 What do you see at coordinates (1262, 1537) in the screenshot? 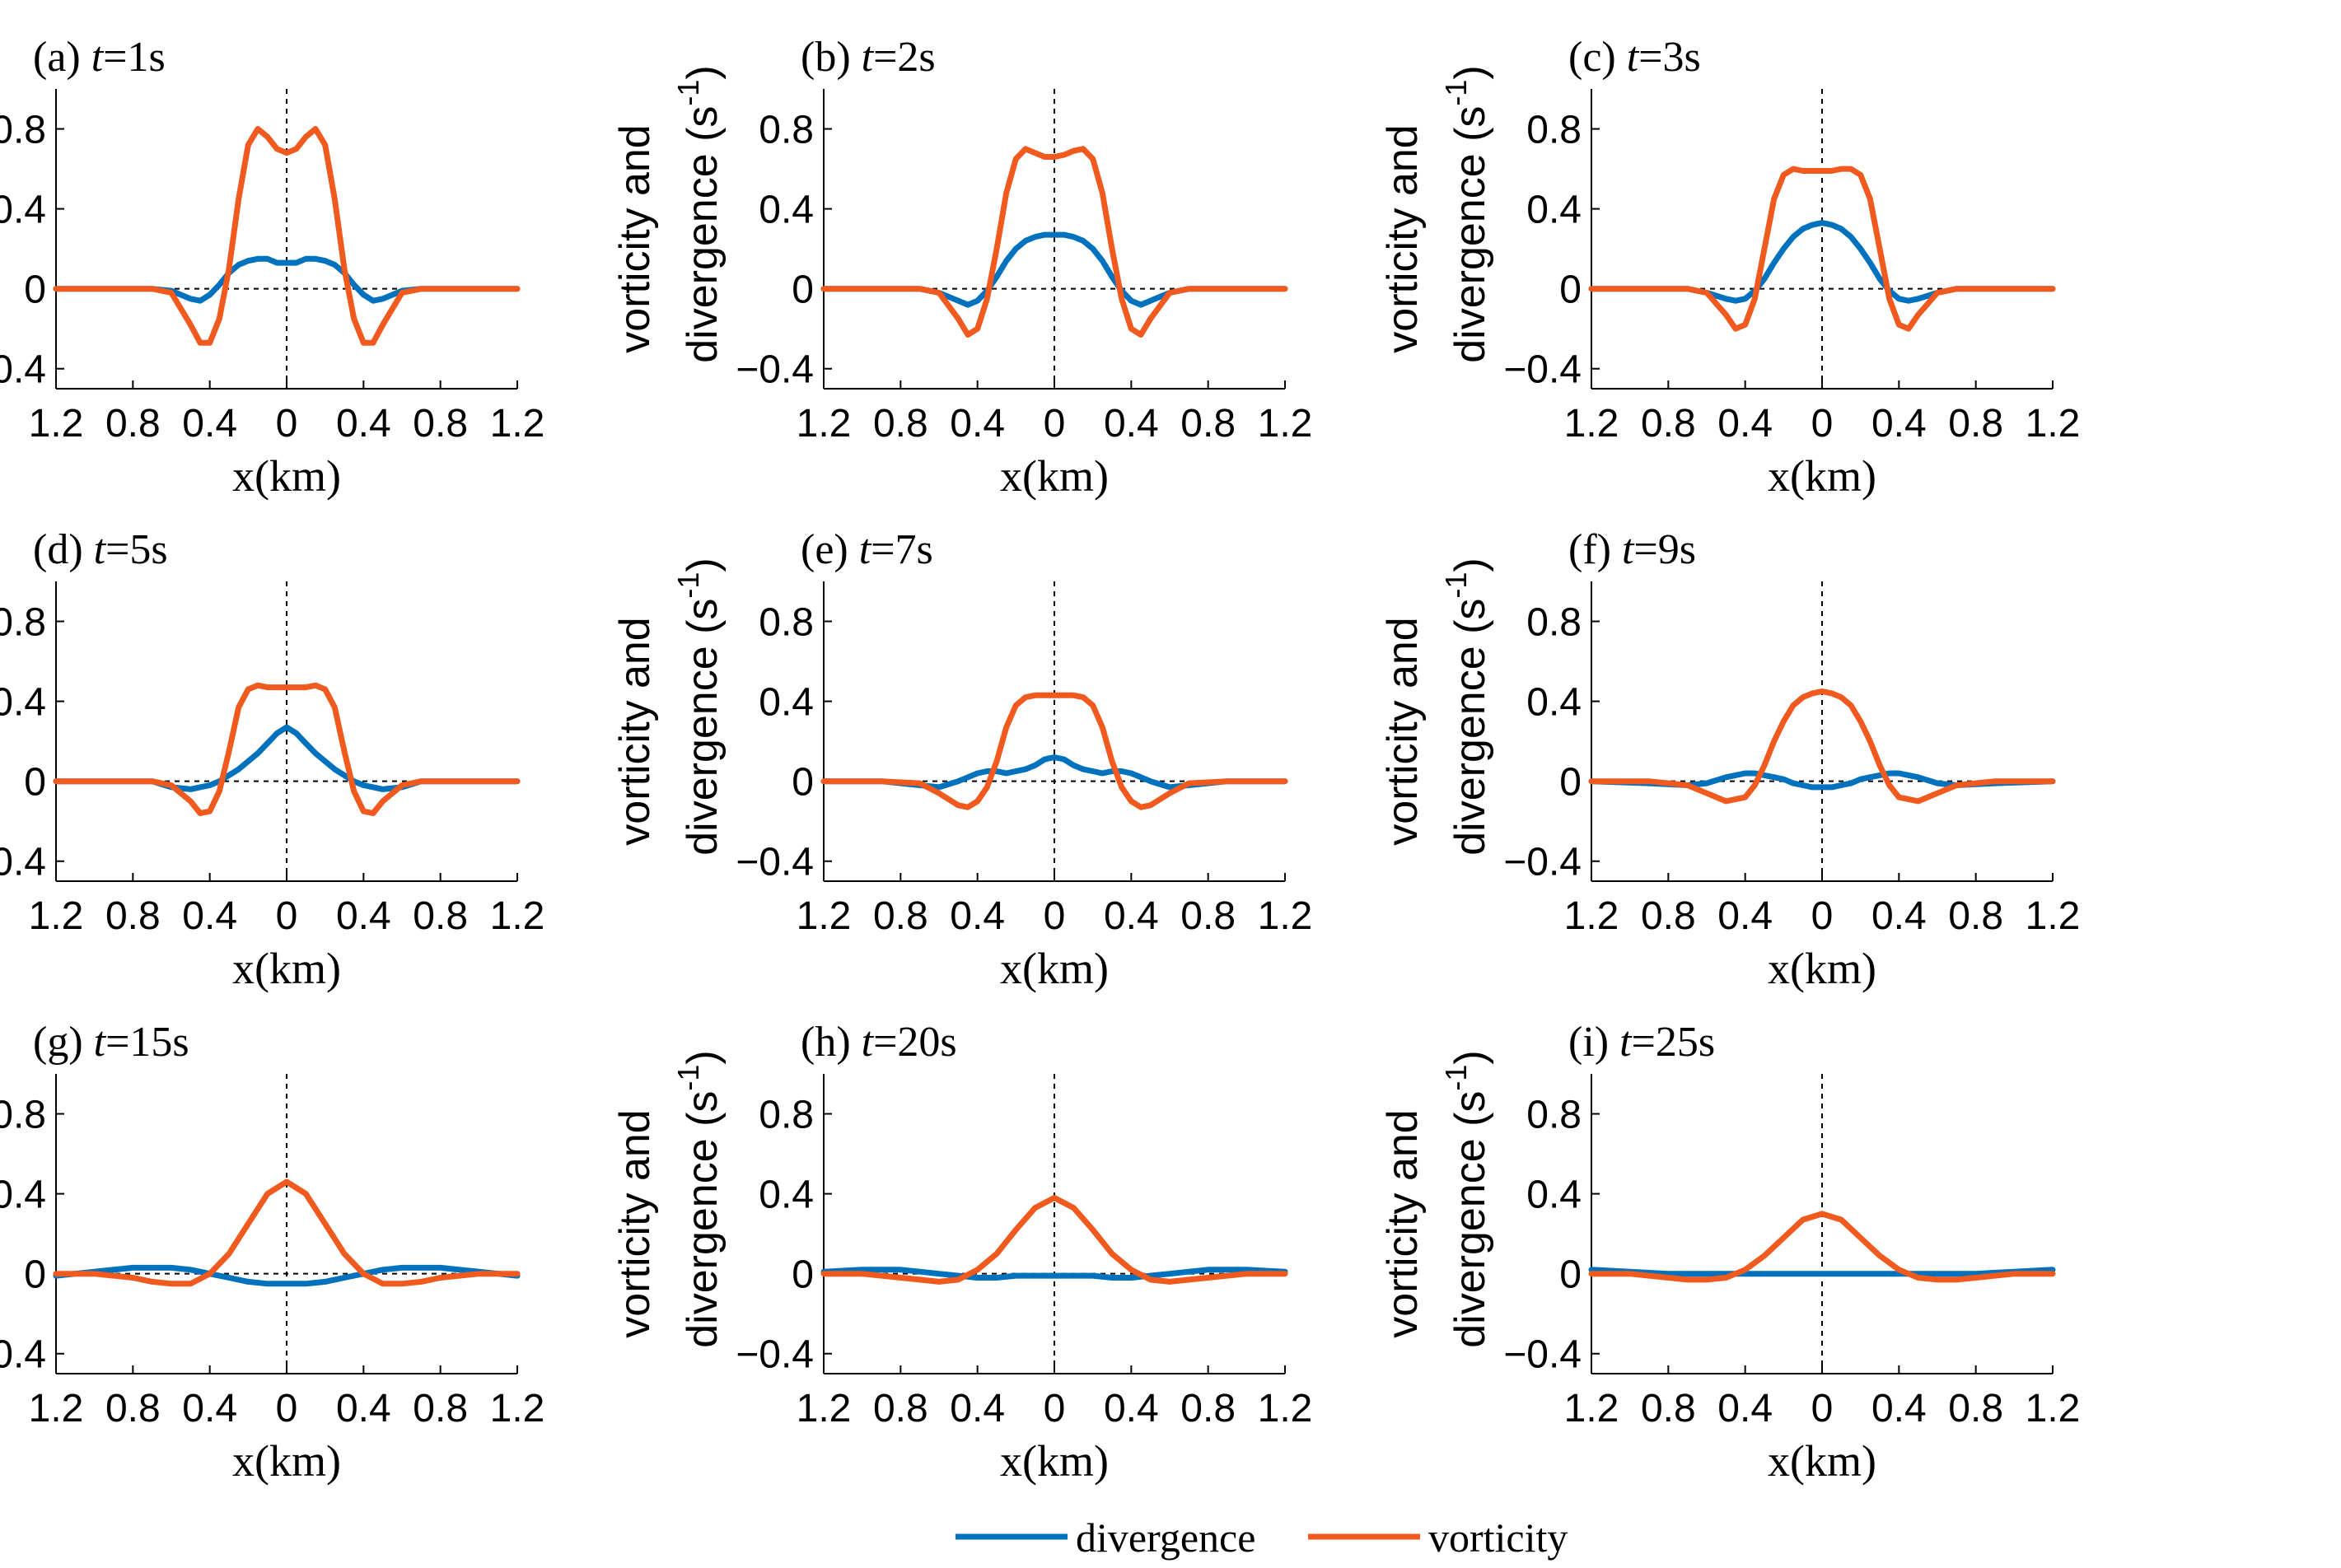
I see `legend: divergence vorticity` at bounding box center [1262, 1537].